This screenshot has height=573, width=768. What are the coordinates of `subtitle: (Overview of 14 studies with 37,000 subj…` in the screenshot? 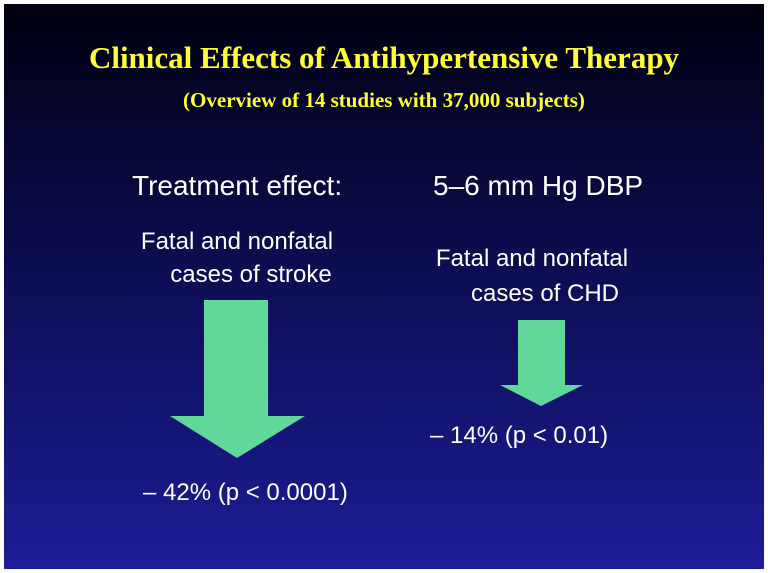 It's located at (384, 100).